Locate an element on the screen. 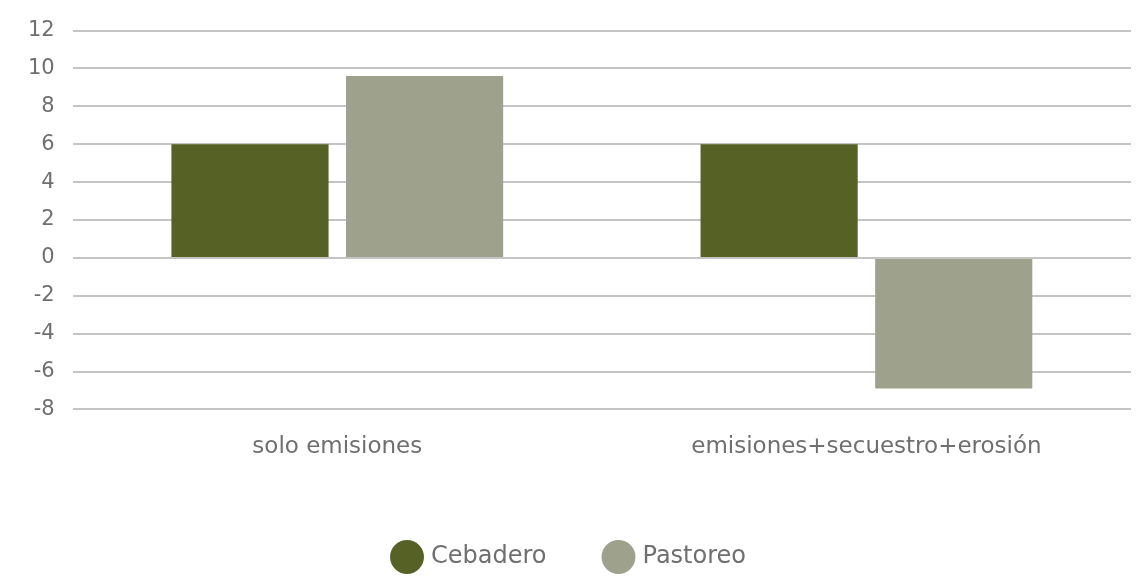  y-tick-label: 4 is located at coordinates (48, 180).